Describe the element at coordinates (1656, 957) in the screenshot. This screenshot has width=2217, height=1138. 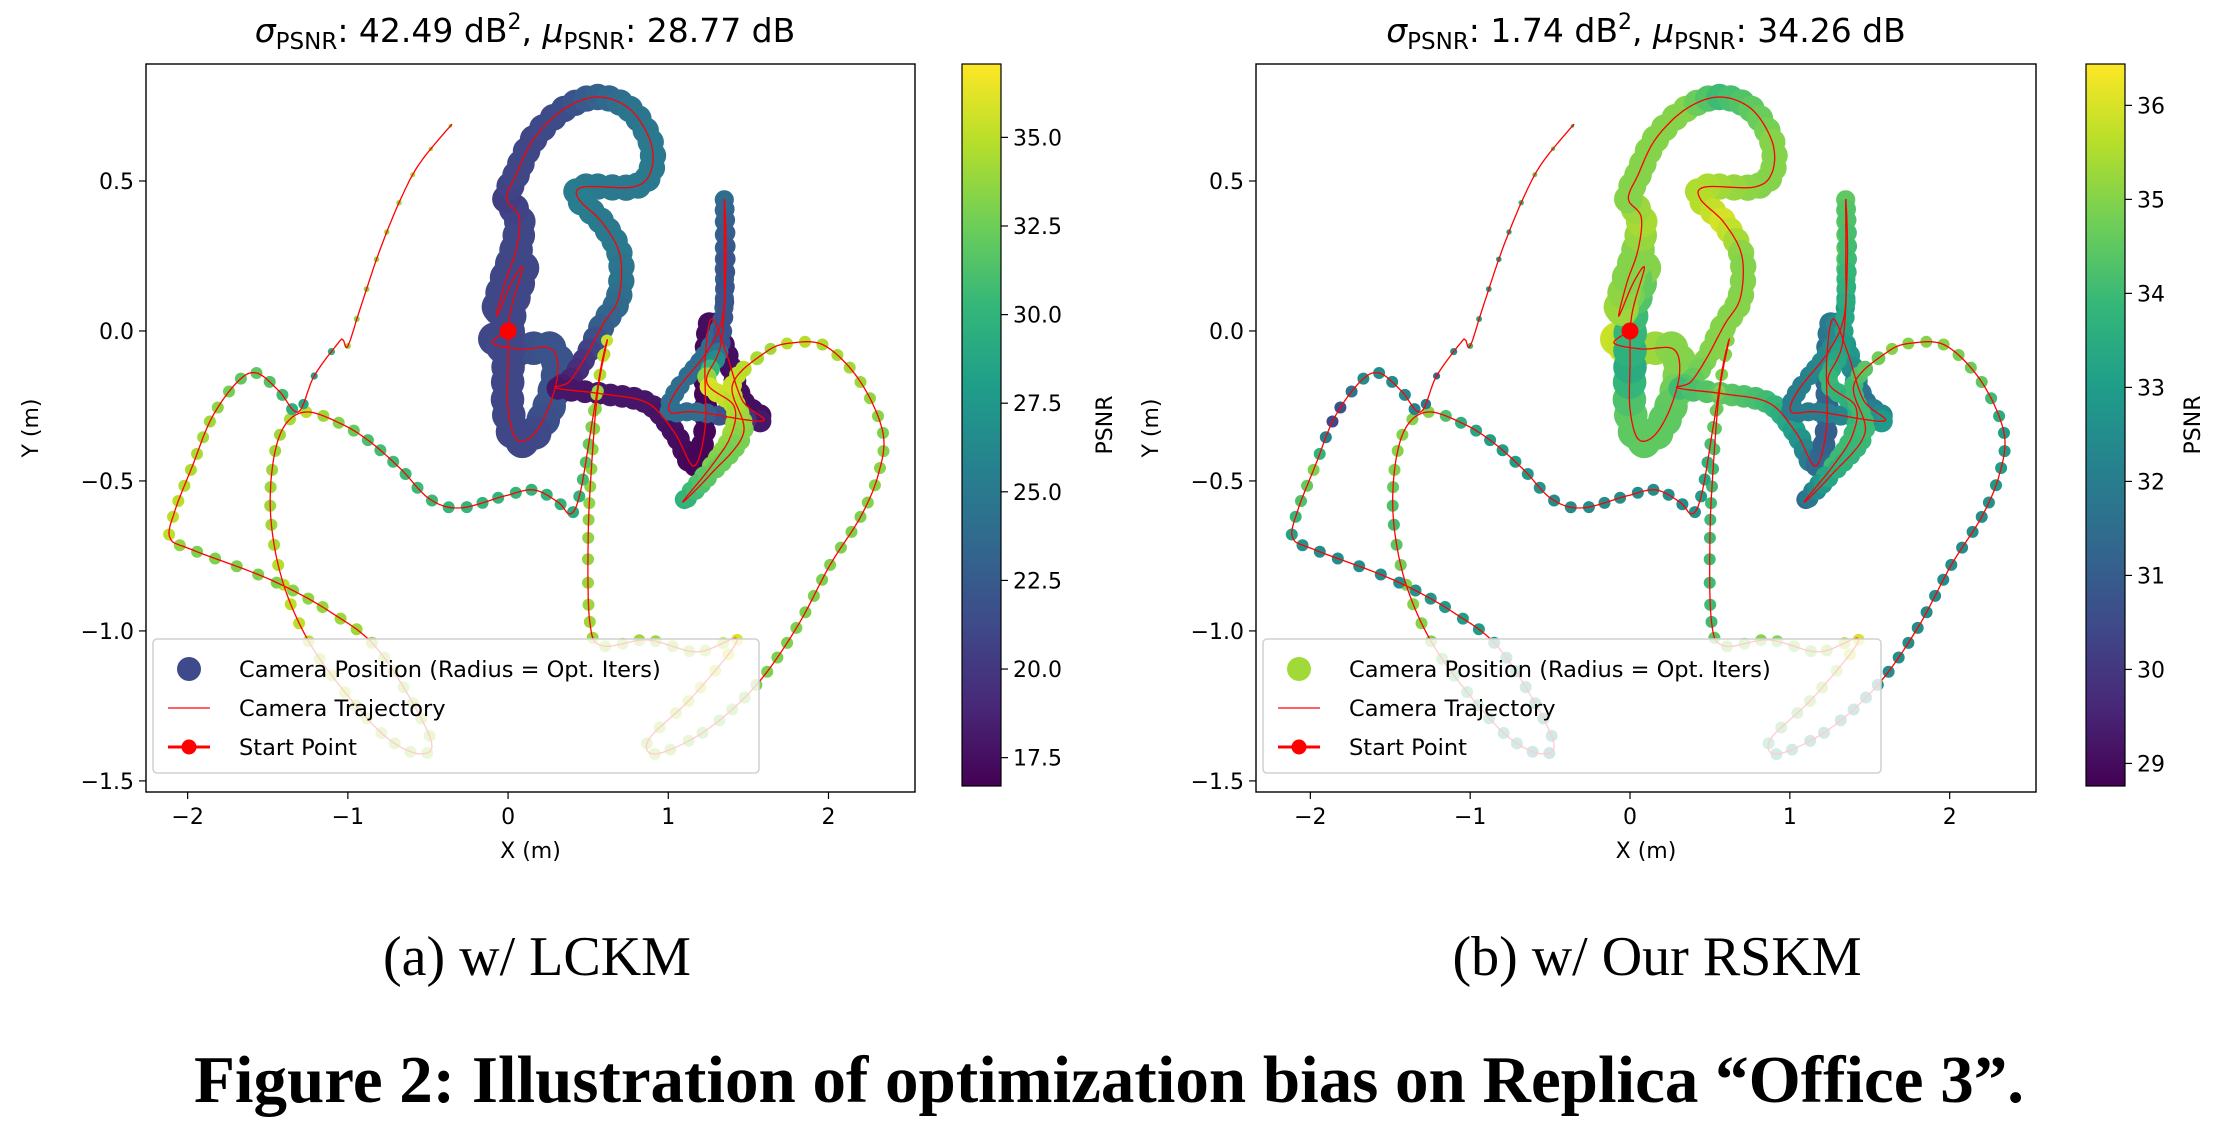
I see `subcaption-b: (b) w/ Our RSKM` at that location.